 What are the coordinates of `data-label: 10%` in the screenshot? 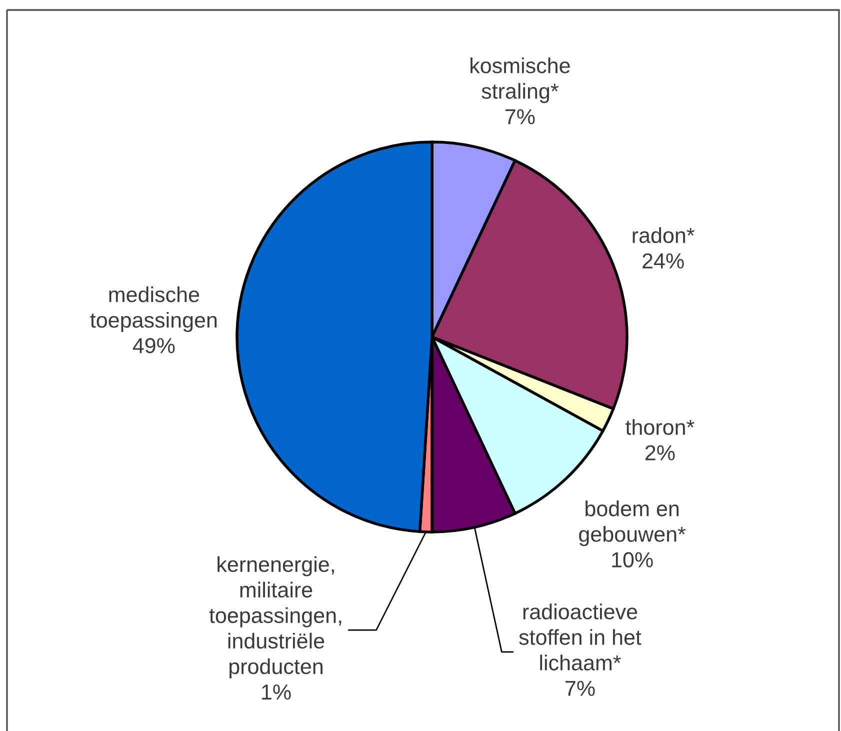 It's located at (632, 560).